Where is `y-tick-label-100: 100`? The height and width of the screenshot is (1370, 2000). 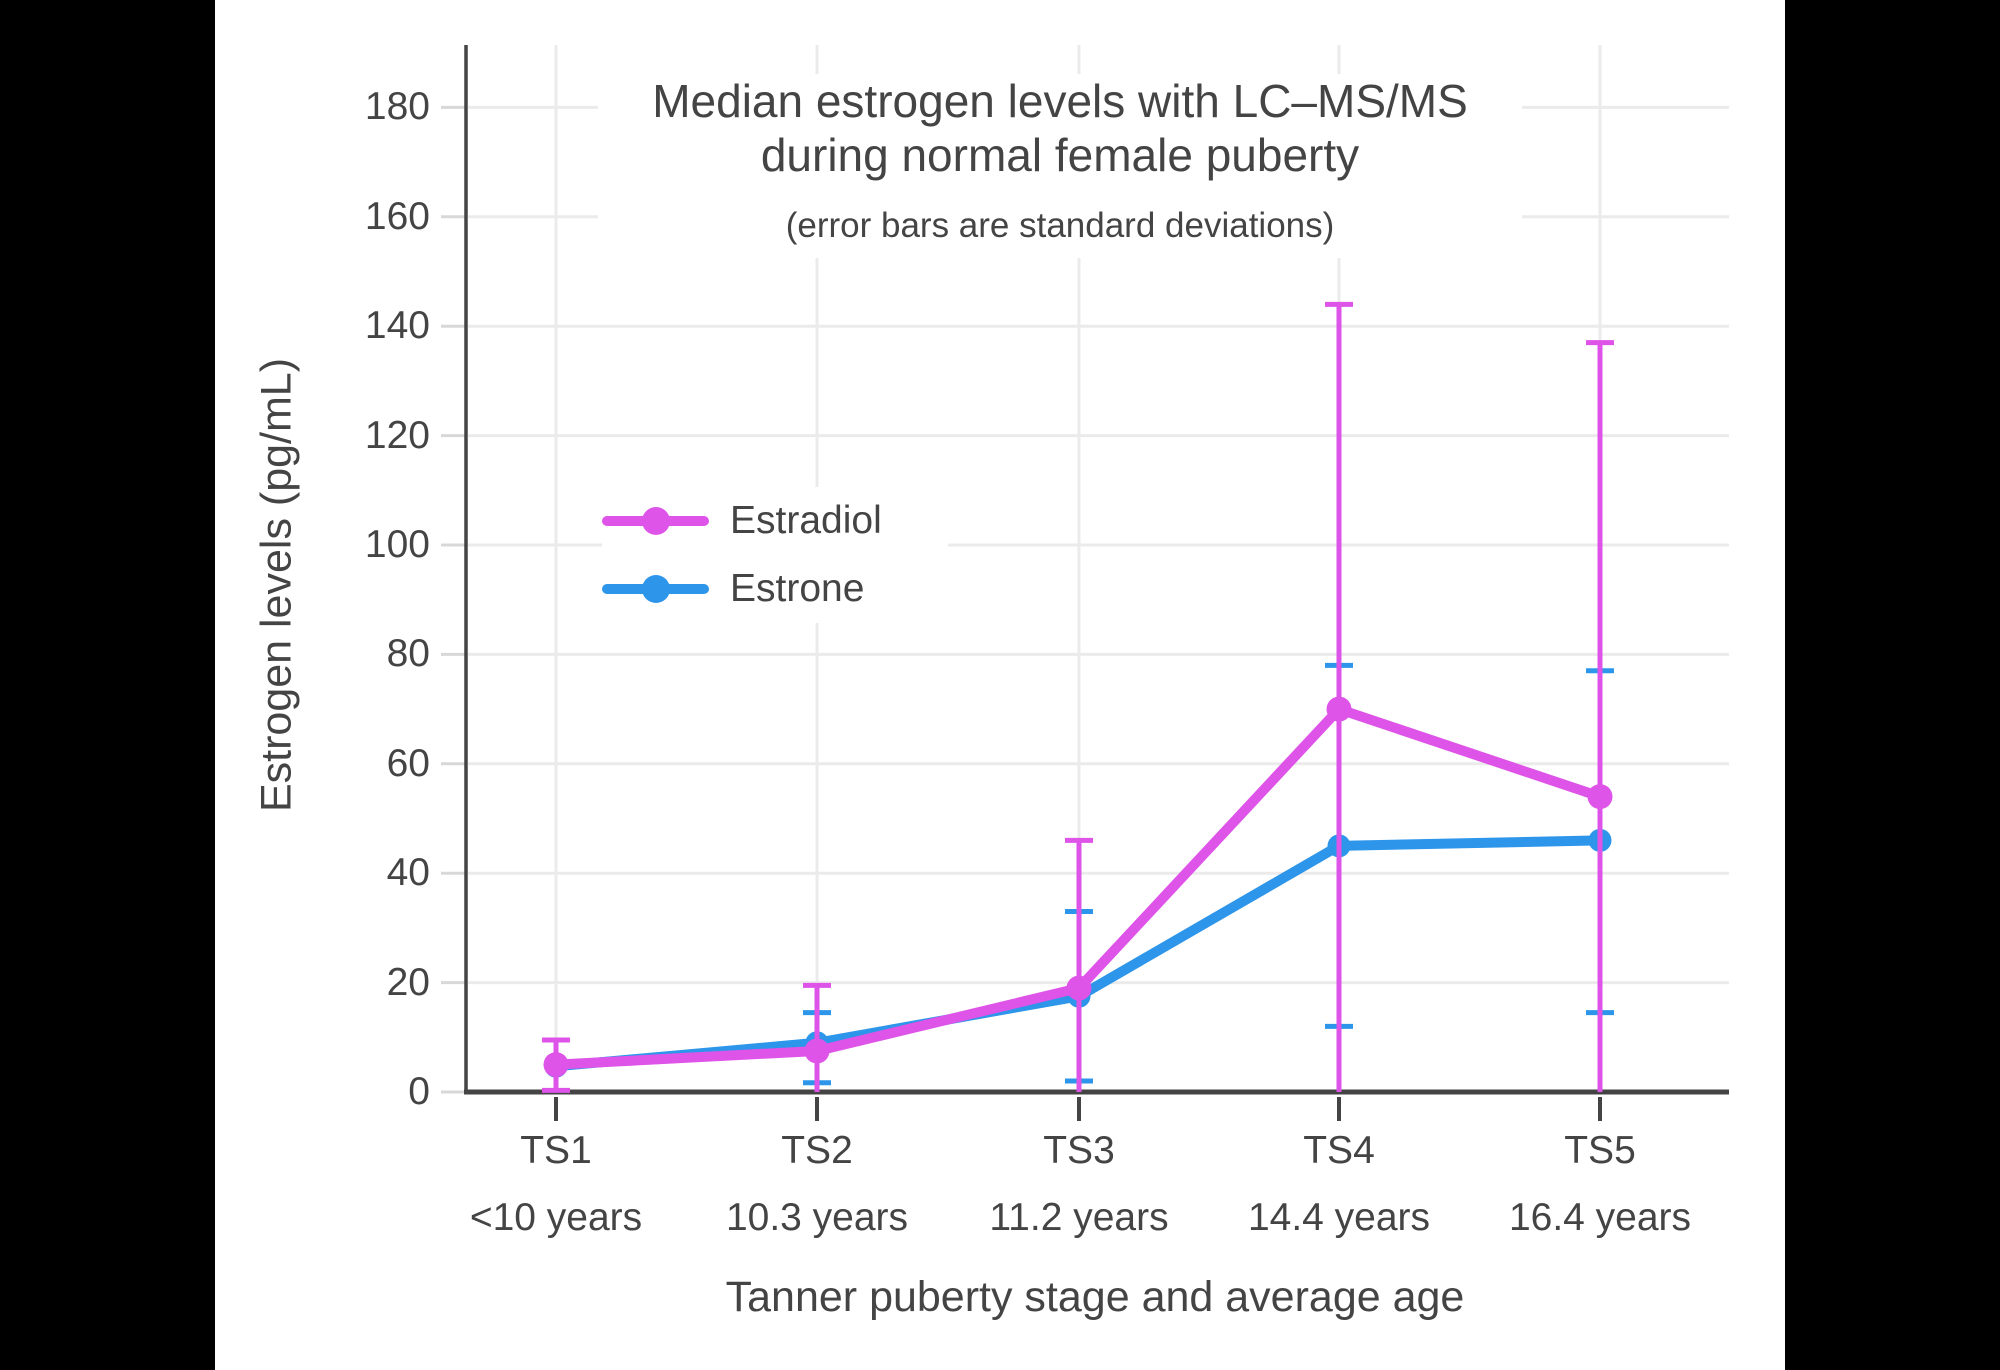
y-tick-label-100: 100 is located at coordinates (397, 544).